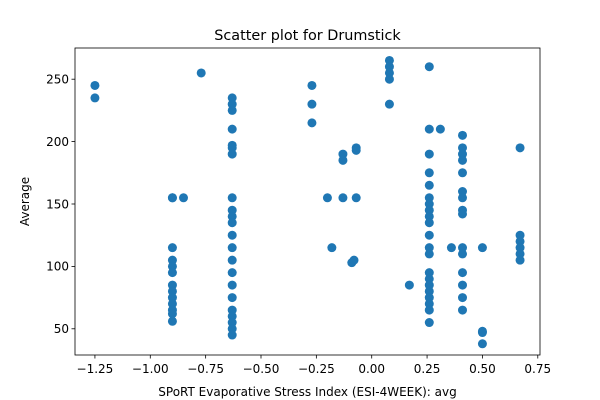 The width and height of the screenshot is (600, 400). I want to click on y-tick-label: 100, so click(57, 267).